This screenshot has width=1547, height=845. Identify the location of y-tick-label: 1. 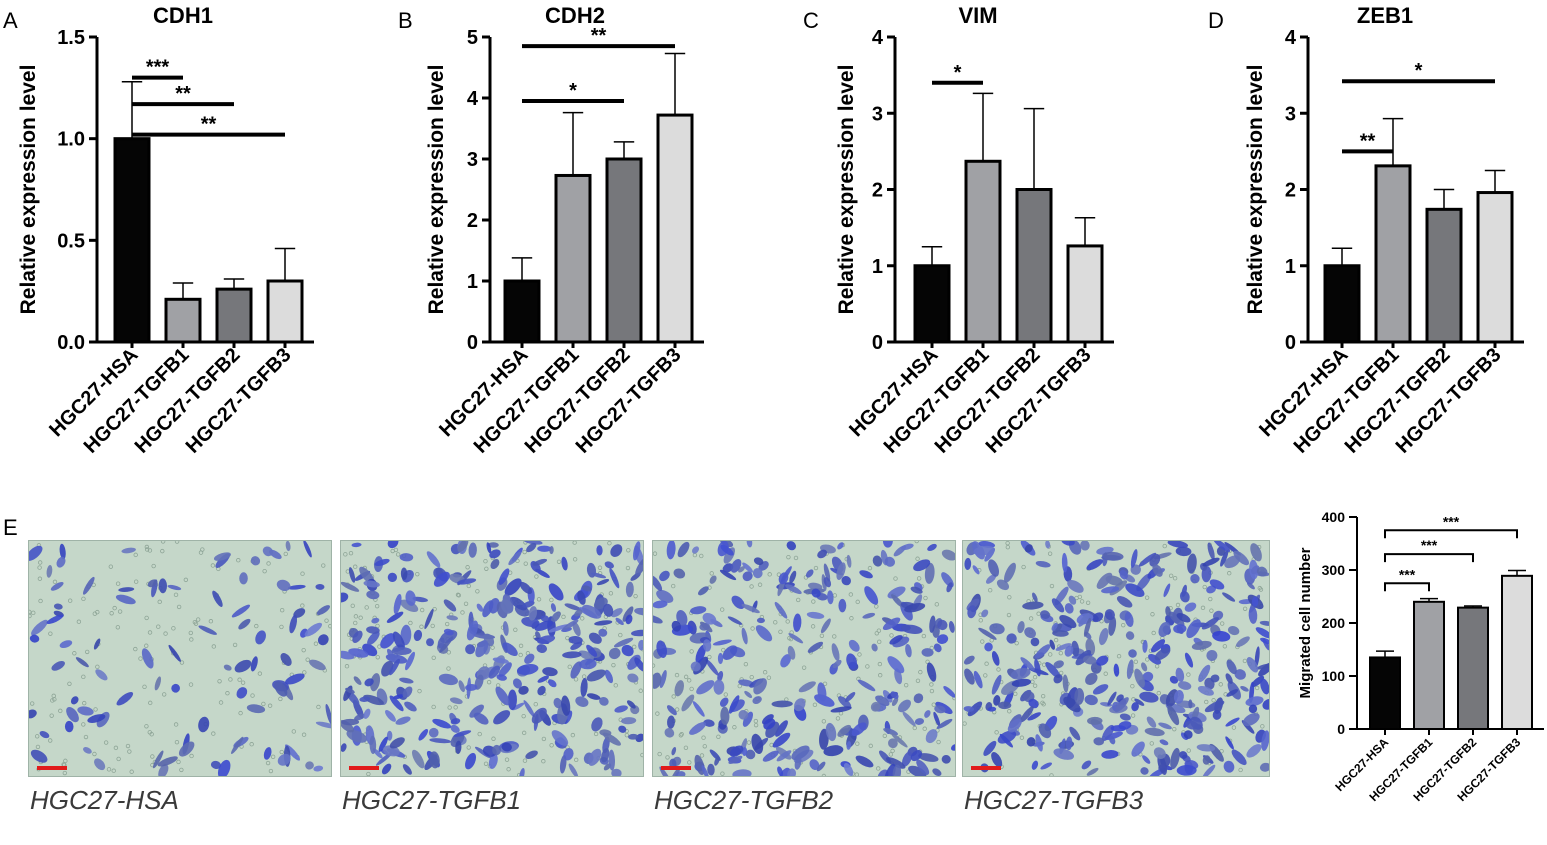
(472, 282).